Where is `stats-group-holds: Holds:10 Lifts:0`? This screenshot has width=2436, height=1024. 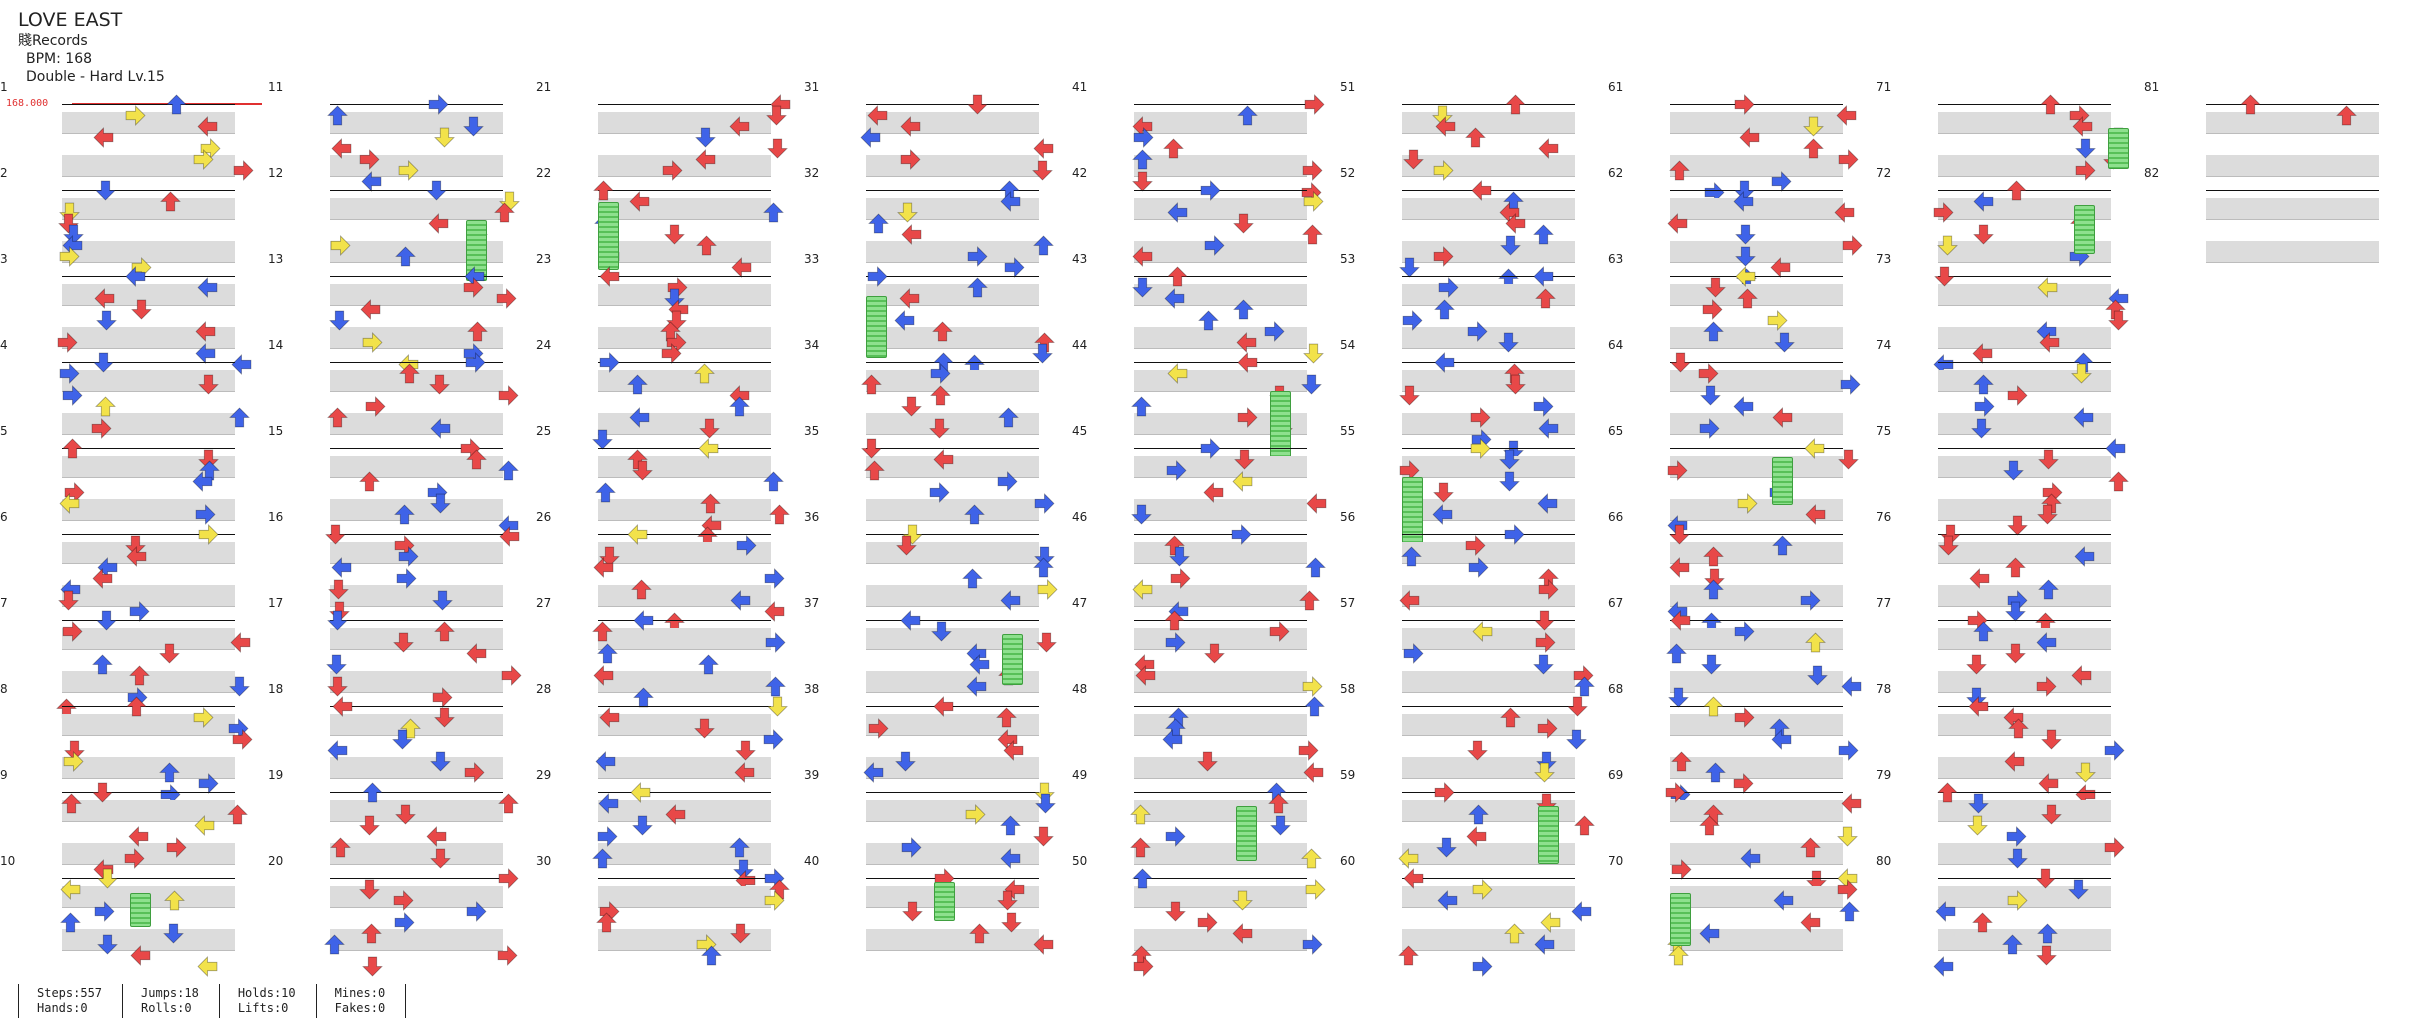 stats-group-holds: Holds:10 Lifts:0 is located at coordinates (267, 1001).